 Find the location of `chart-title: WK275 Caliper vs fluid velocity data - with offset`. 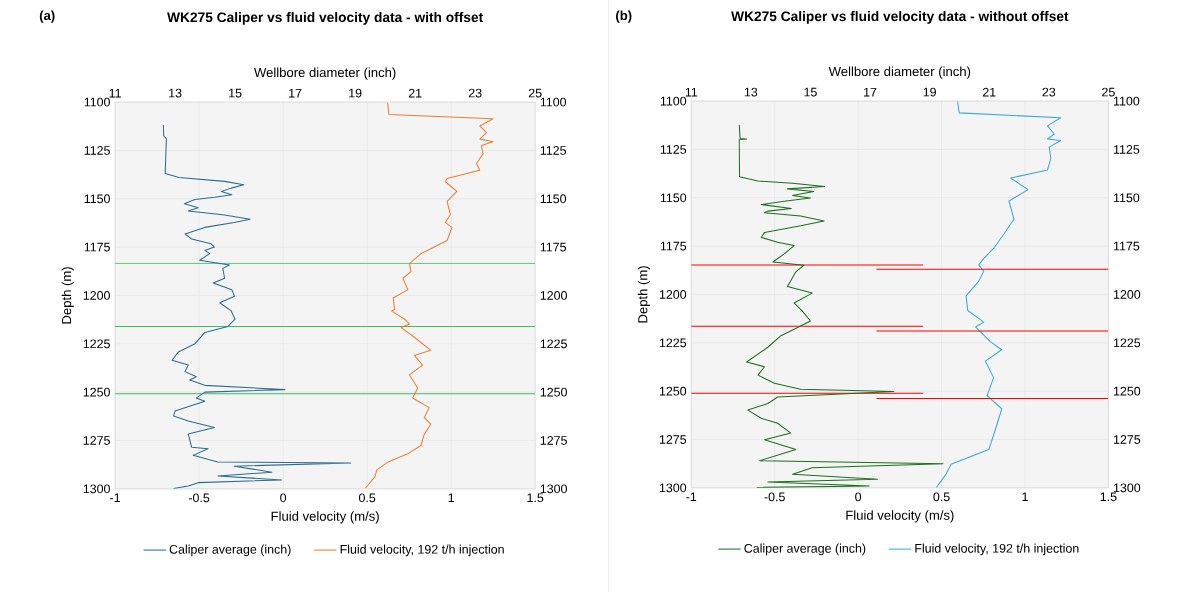

chart-title: WK275 Caliper vs fluid velocity data - with offset is located at coordinates (325, 18).